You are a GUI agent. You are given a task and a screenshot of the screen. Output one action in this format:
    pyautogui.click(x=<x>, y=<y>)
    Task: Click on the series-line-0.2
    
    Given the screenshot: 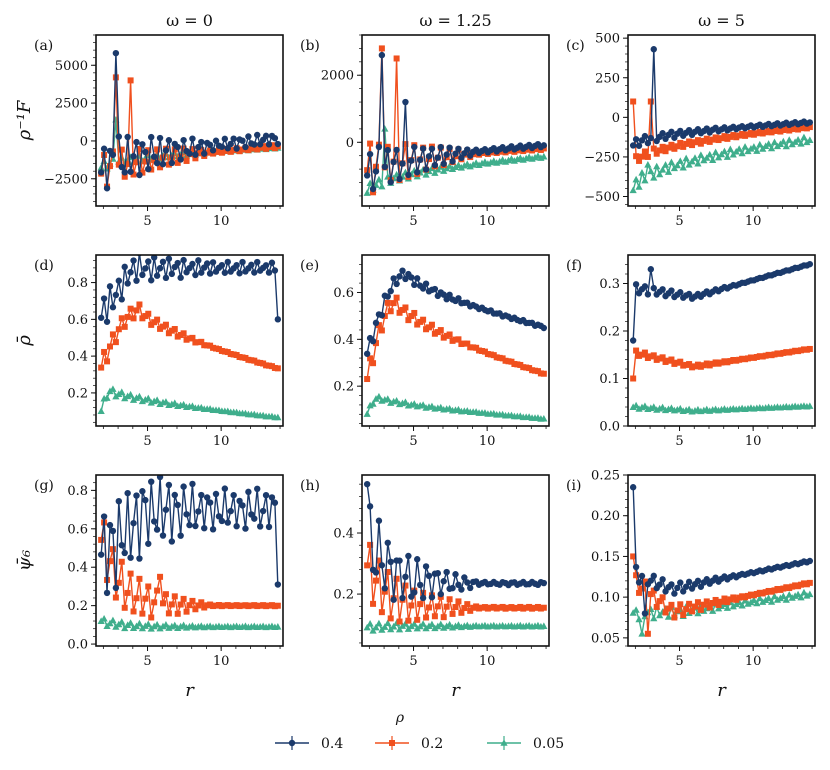 What is the action you would take?
    pyautogui.click(x=189, y=132)
    